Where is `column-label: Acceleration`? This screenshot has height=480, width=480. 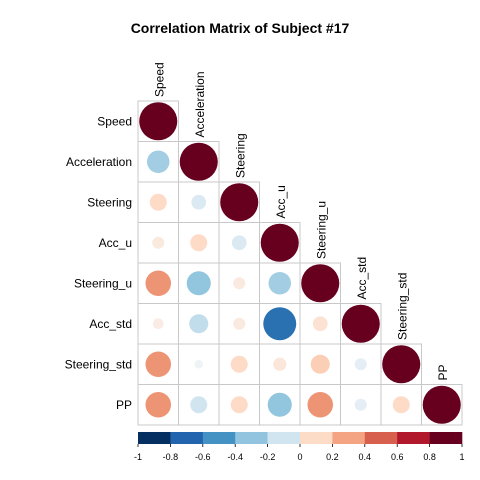
column-label: Acceleration is located at coordinates (200, 104).